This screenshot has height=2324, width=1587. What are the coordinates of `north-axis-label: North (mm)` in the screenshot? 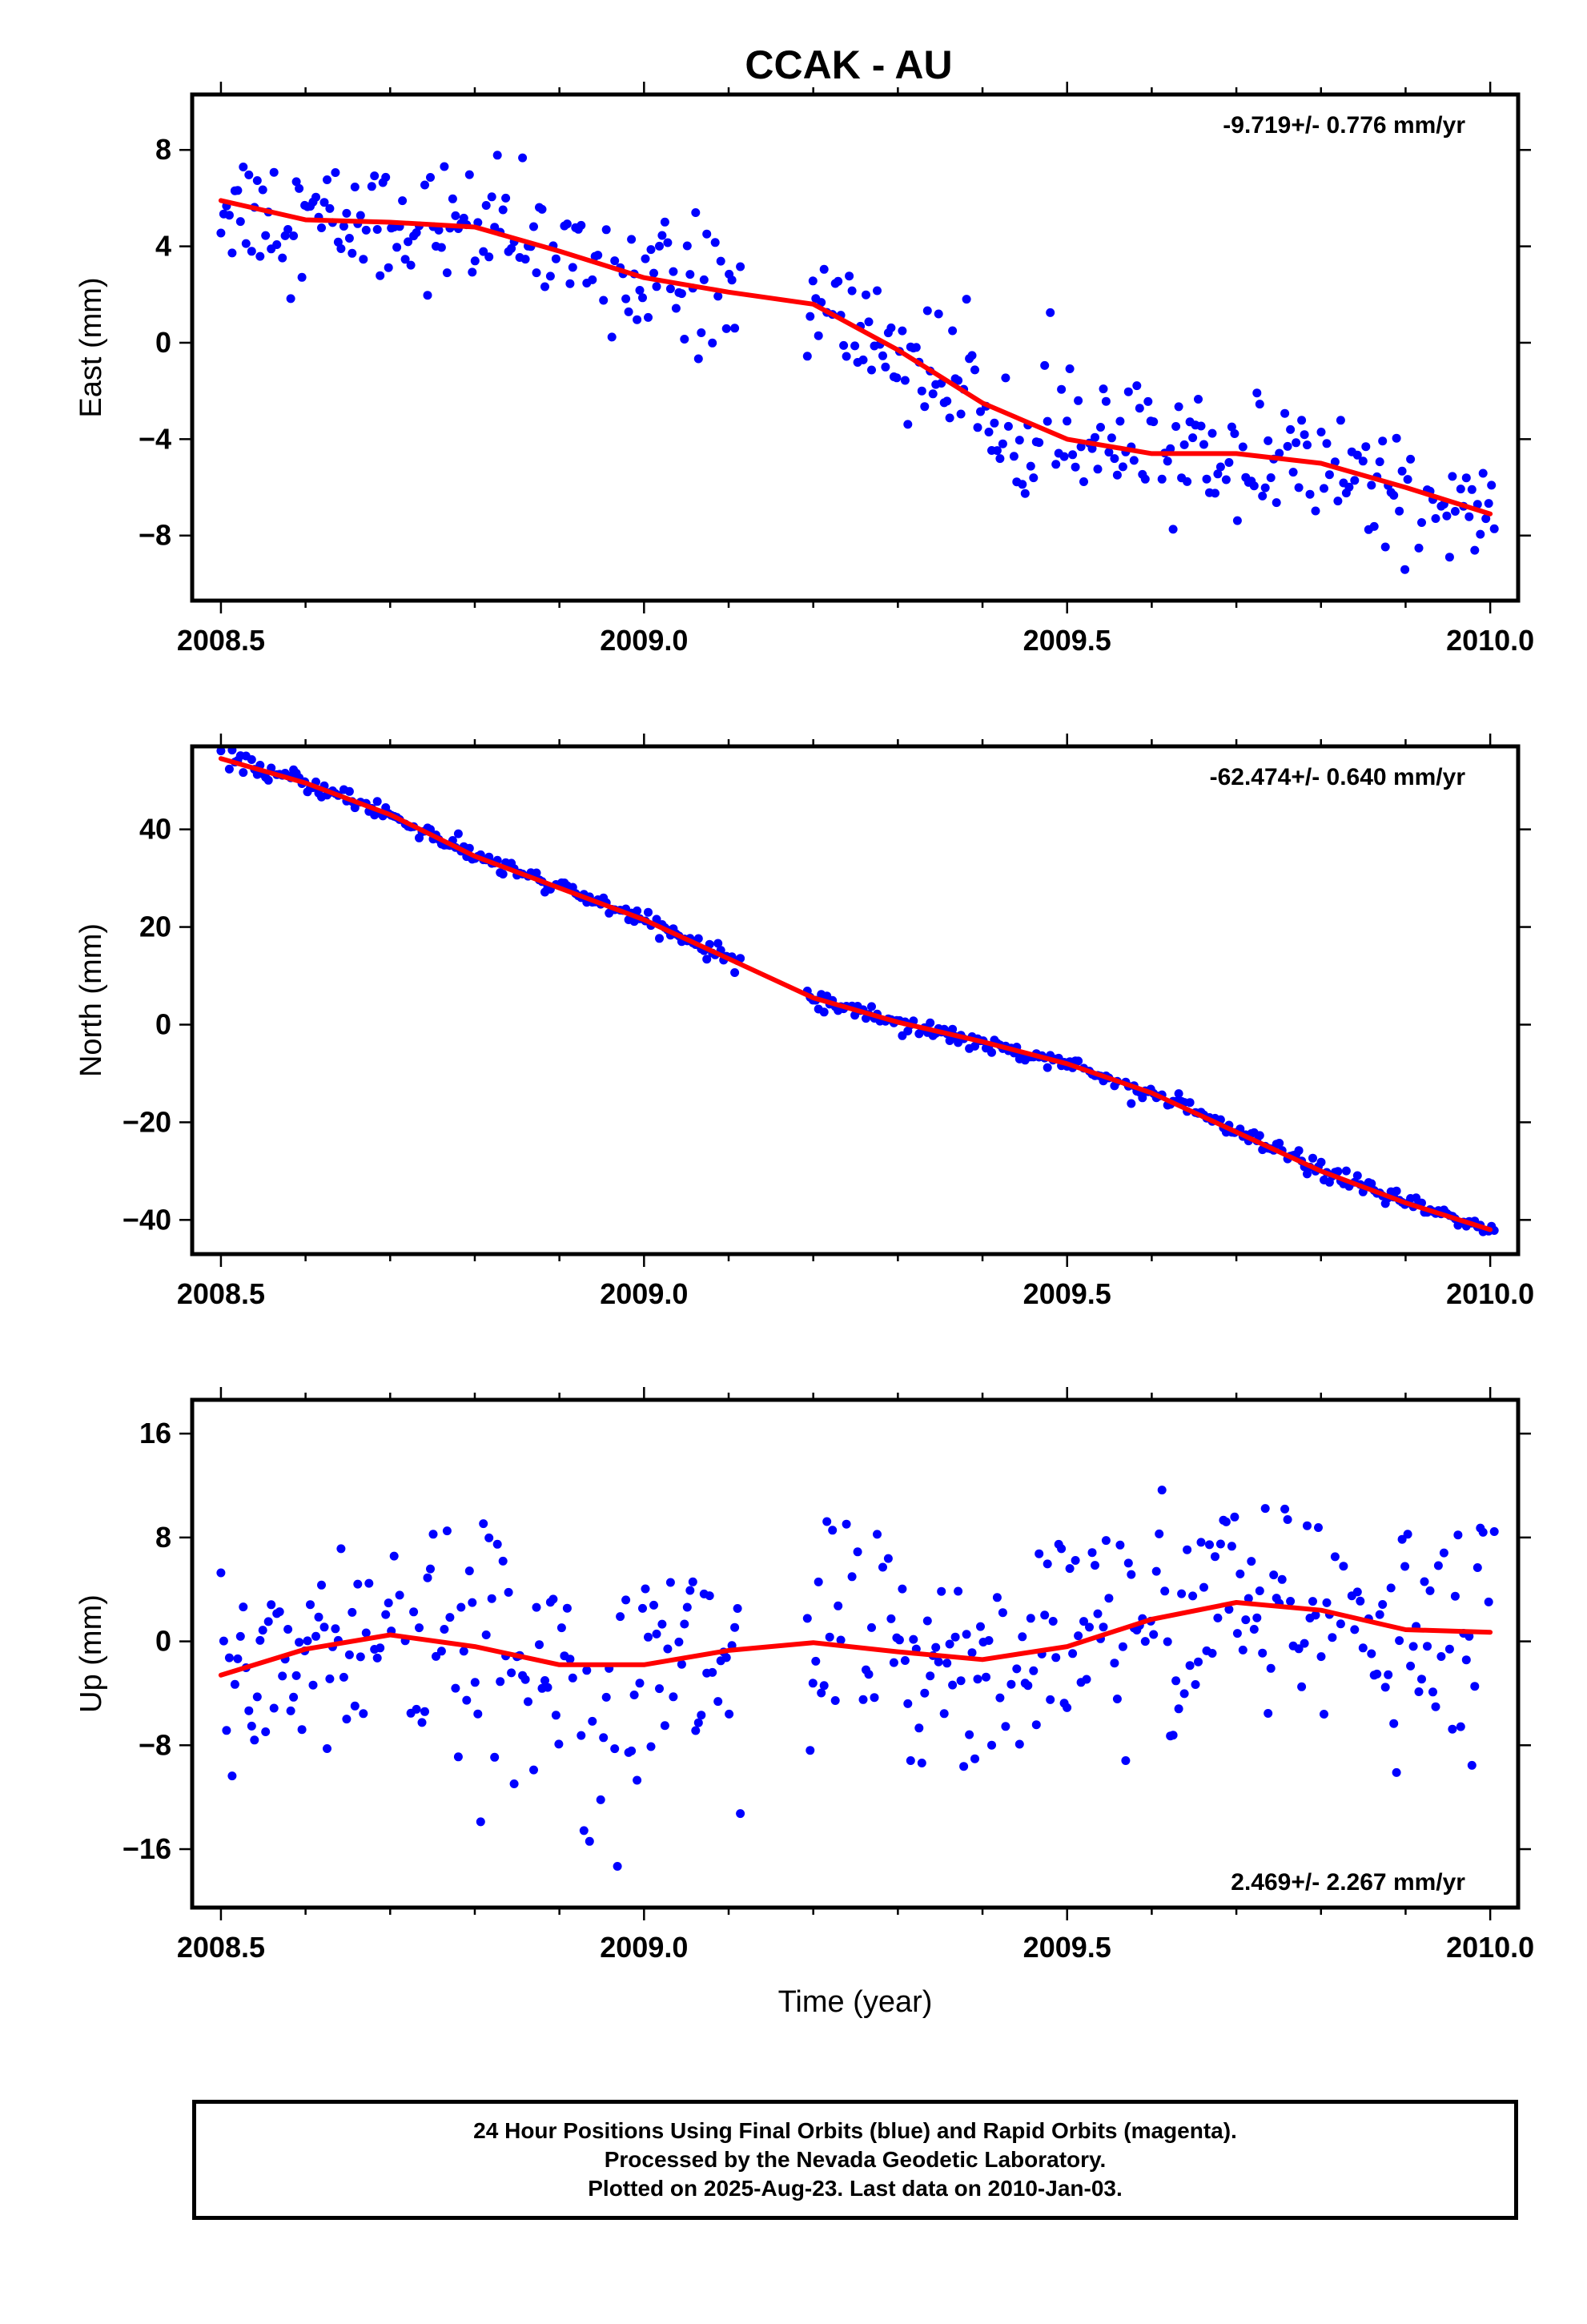 It's located at (91, 1000).